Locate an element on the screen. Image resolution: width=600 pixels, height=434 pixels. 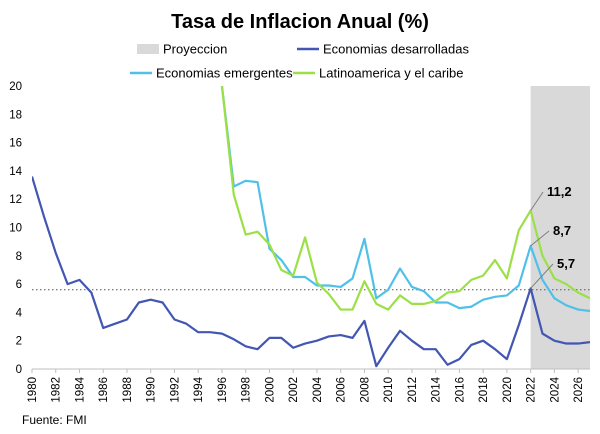
x-tick-label: 2018 is located at coordinates (484, 390).